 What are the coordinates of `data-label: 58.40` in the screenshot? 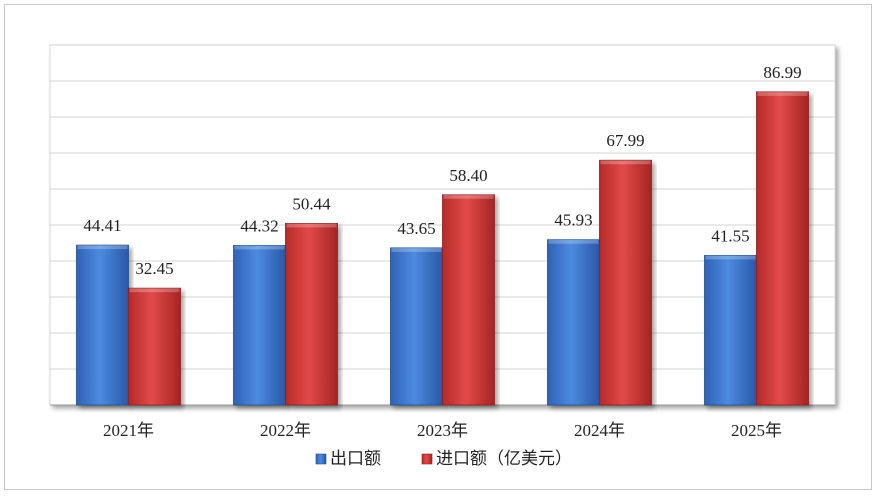 It's located at (468, 175).